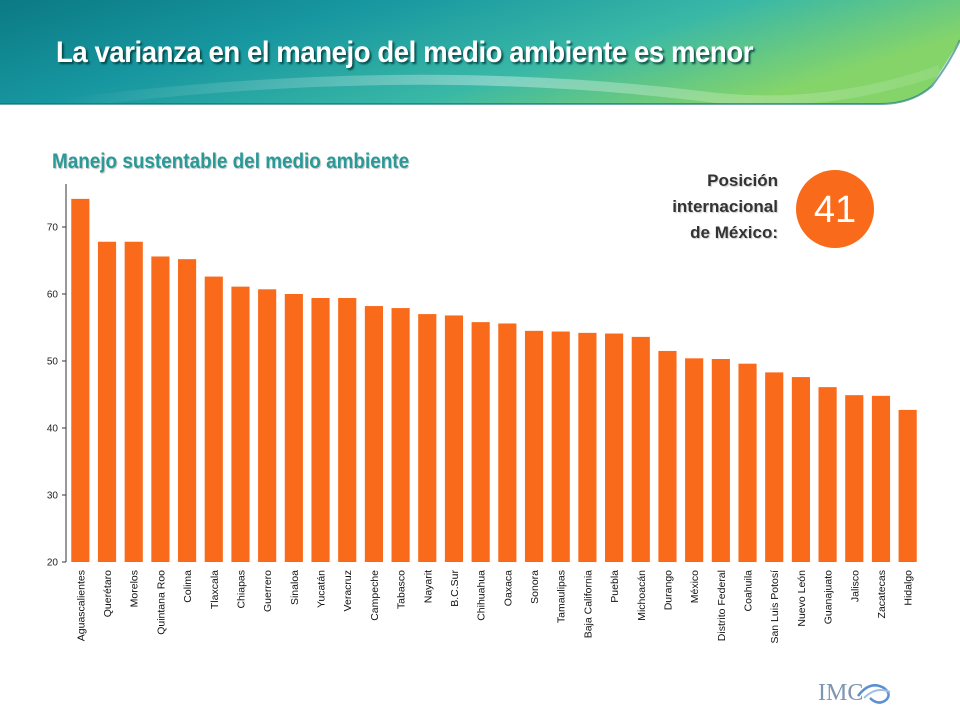  I want to click on x-tick-label: Colima, so click(188, 586).